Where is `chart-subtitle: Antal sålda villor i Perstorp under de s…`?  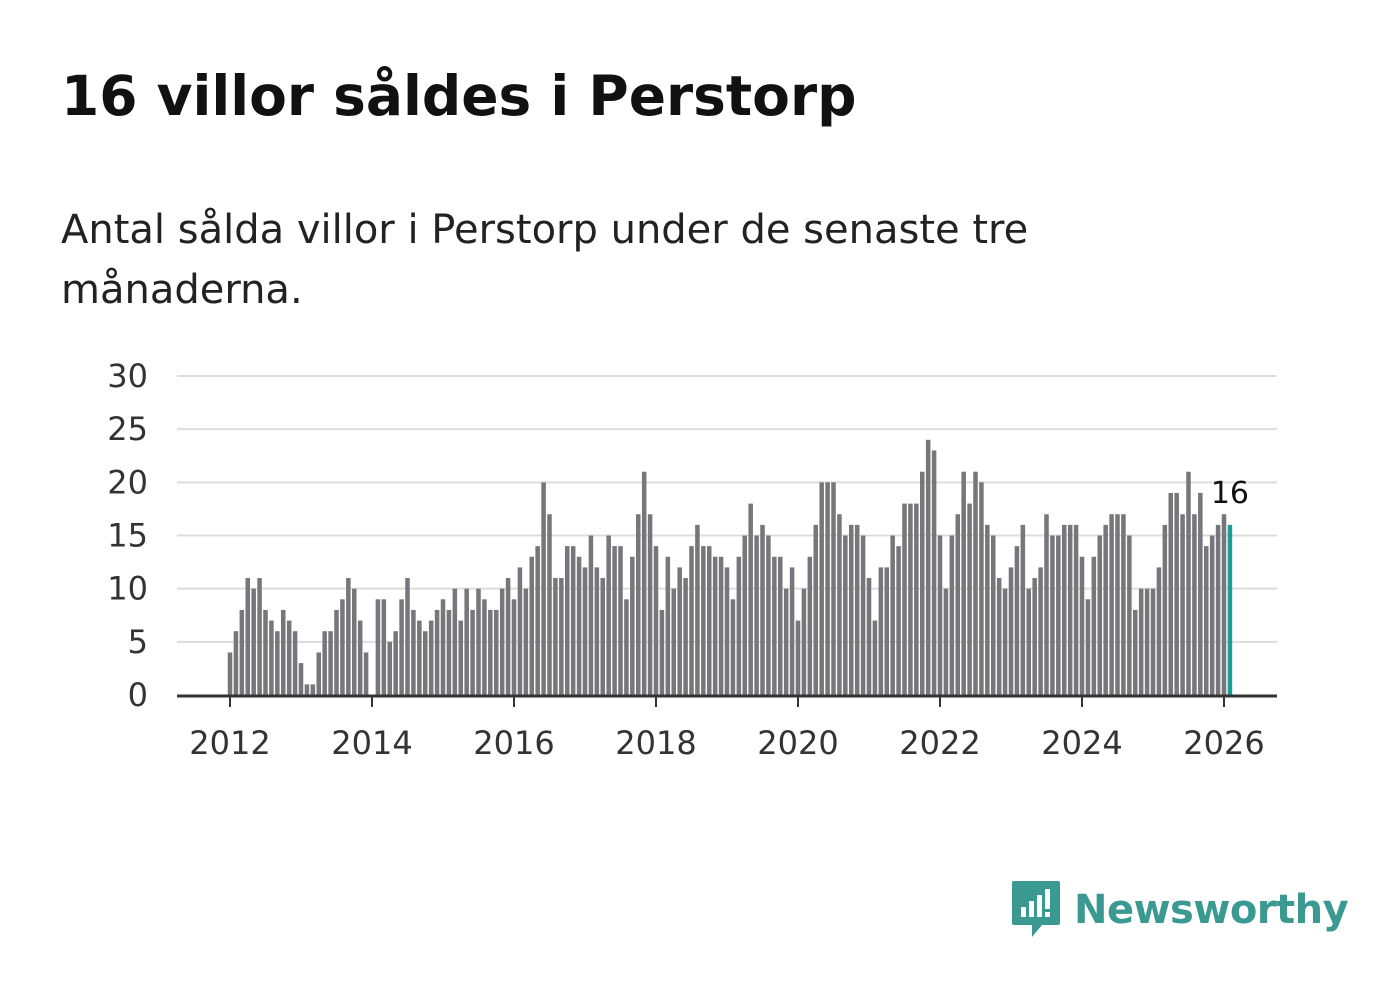
chart-subtitle: Antal sålda villor i Perstorp under de s… is located at coordinates (545, 260).